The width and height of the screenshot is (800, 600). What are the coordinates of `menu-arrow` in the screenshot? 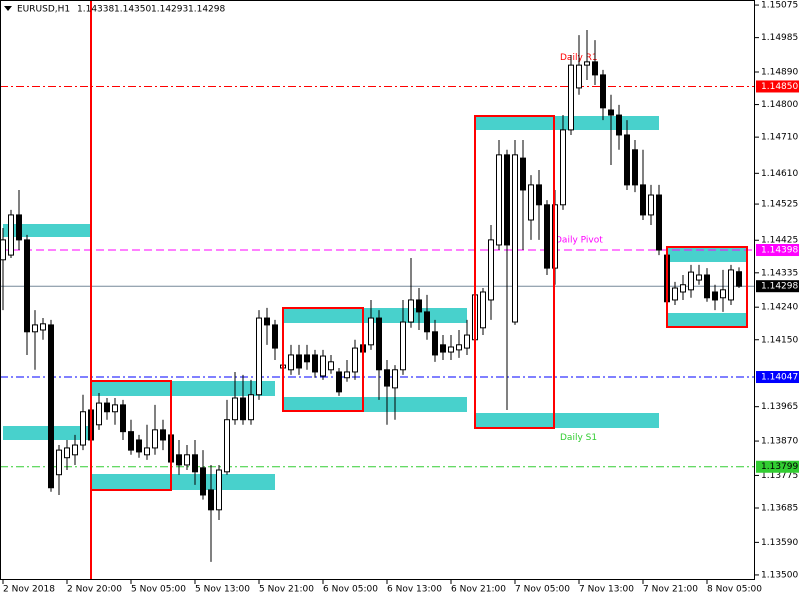 It's located at (8, 8).